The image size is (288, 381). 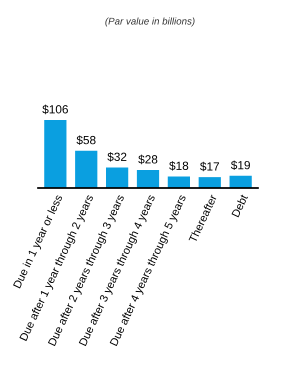 What do you see at coordinates (178, 166) in the screenshot?
I see `data-label: $18` at bounding box center [178, 166].